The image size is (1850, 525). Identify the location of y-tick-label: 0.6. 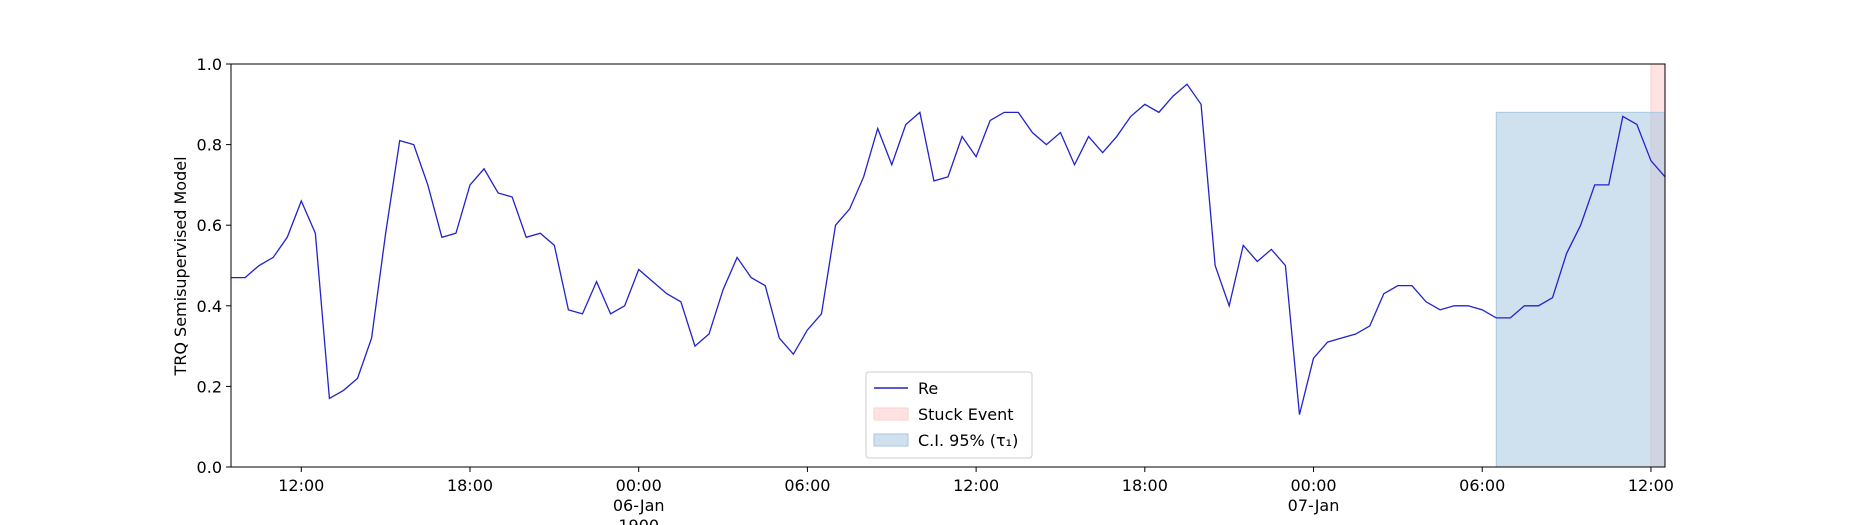
(209, 225).